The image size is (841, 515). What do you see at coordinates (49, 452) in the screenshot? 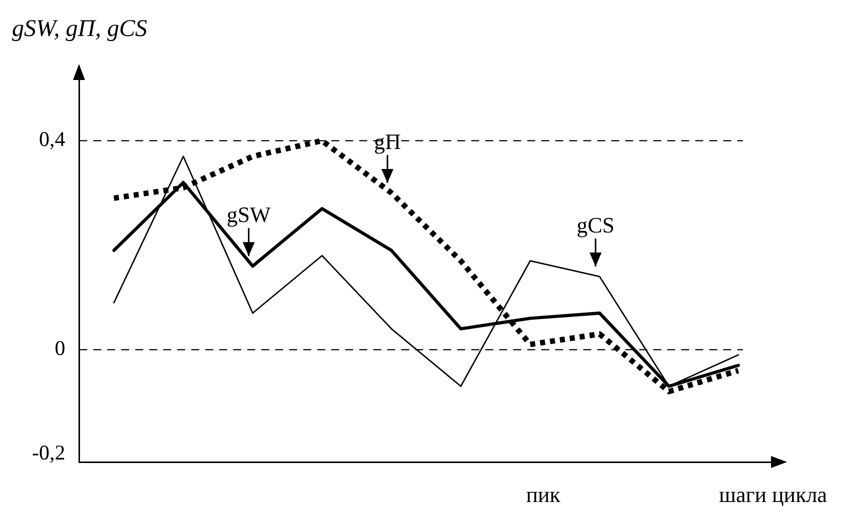
I see `y-tick-label: -0,2` at bounding box center [49, 452].